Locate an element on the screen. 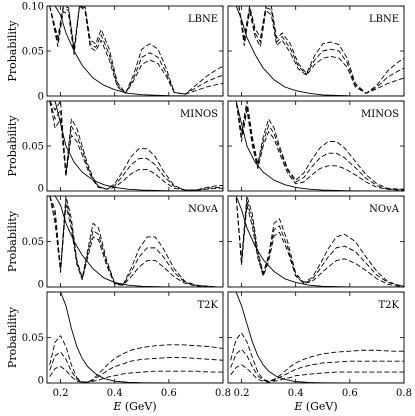  panel-nova-2: NOvA is located at coordinates (316, 241).